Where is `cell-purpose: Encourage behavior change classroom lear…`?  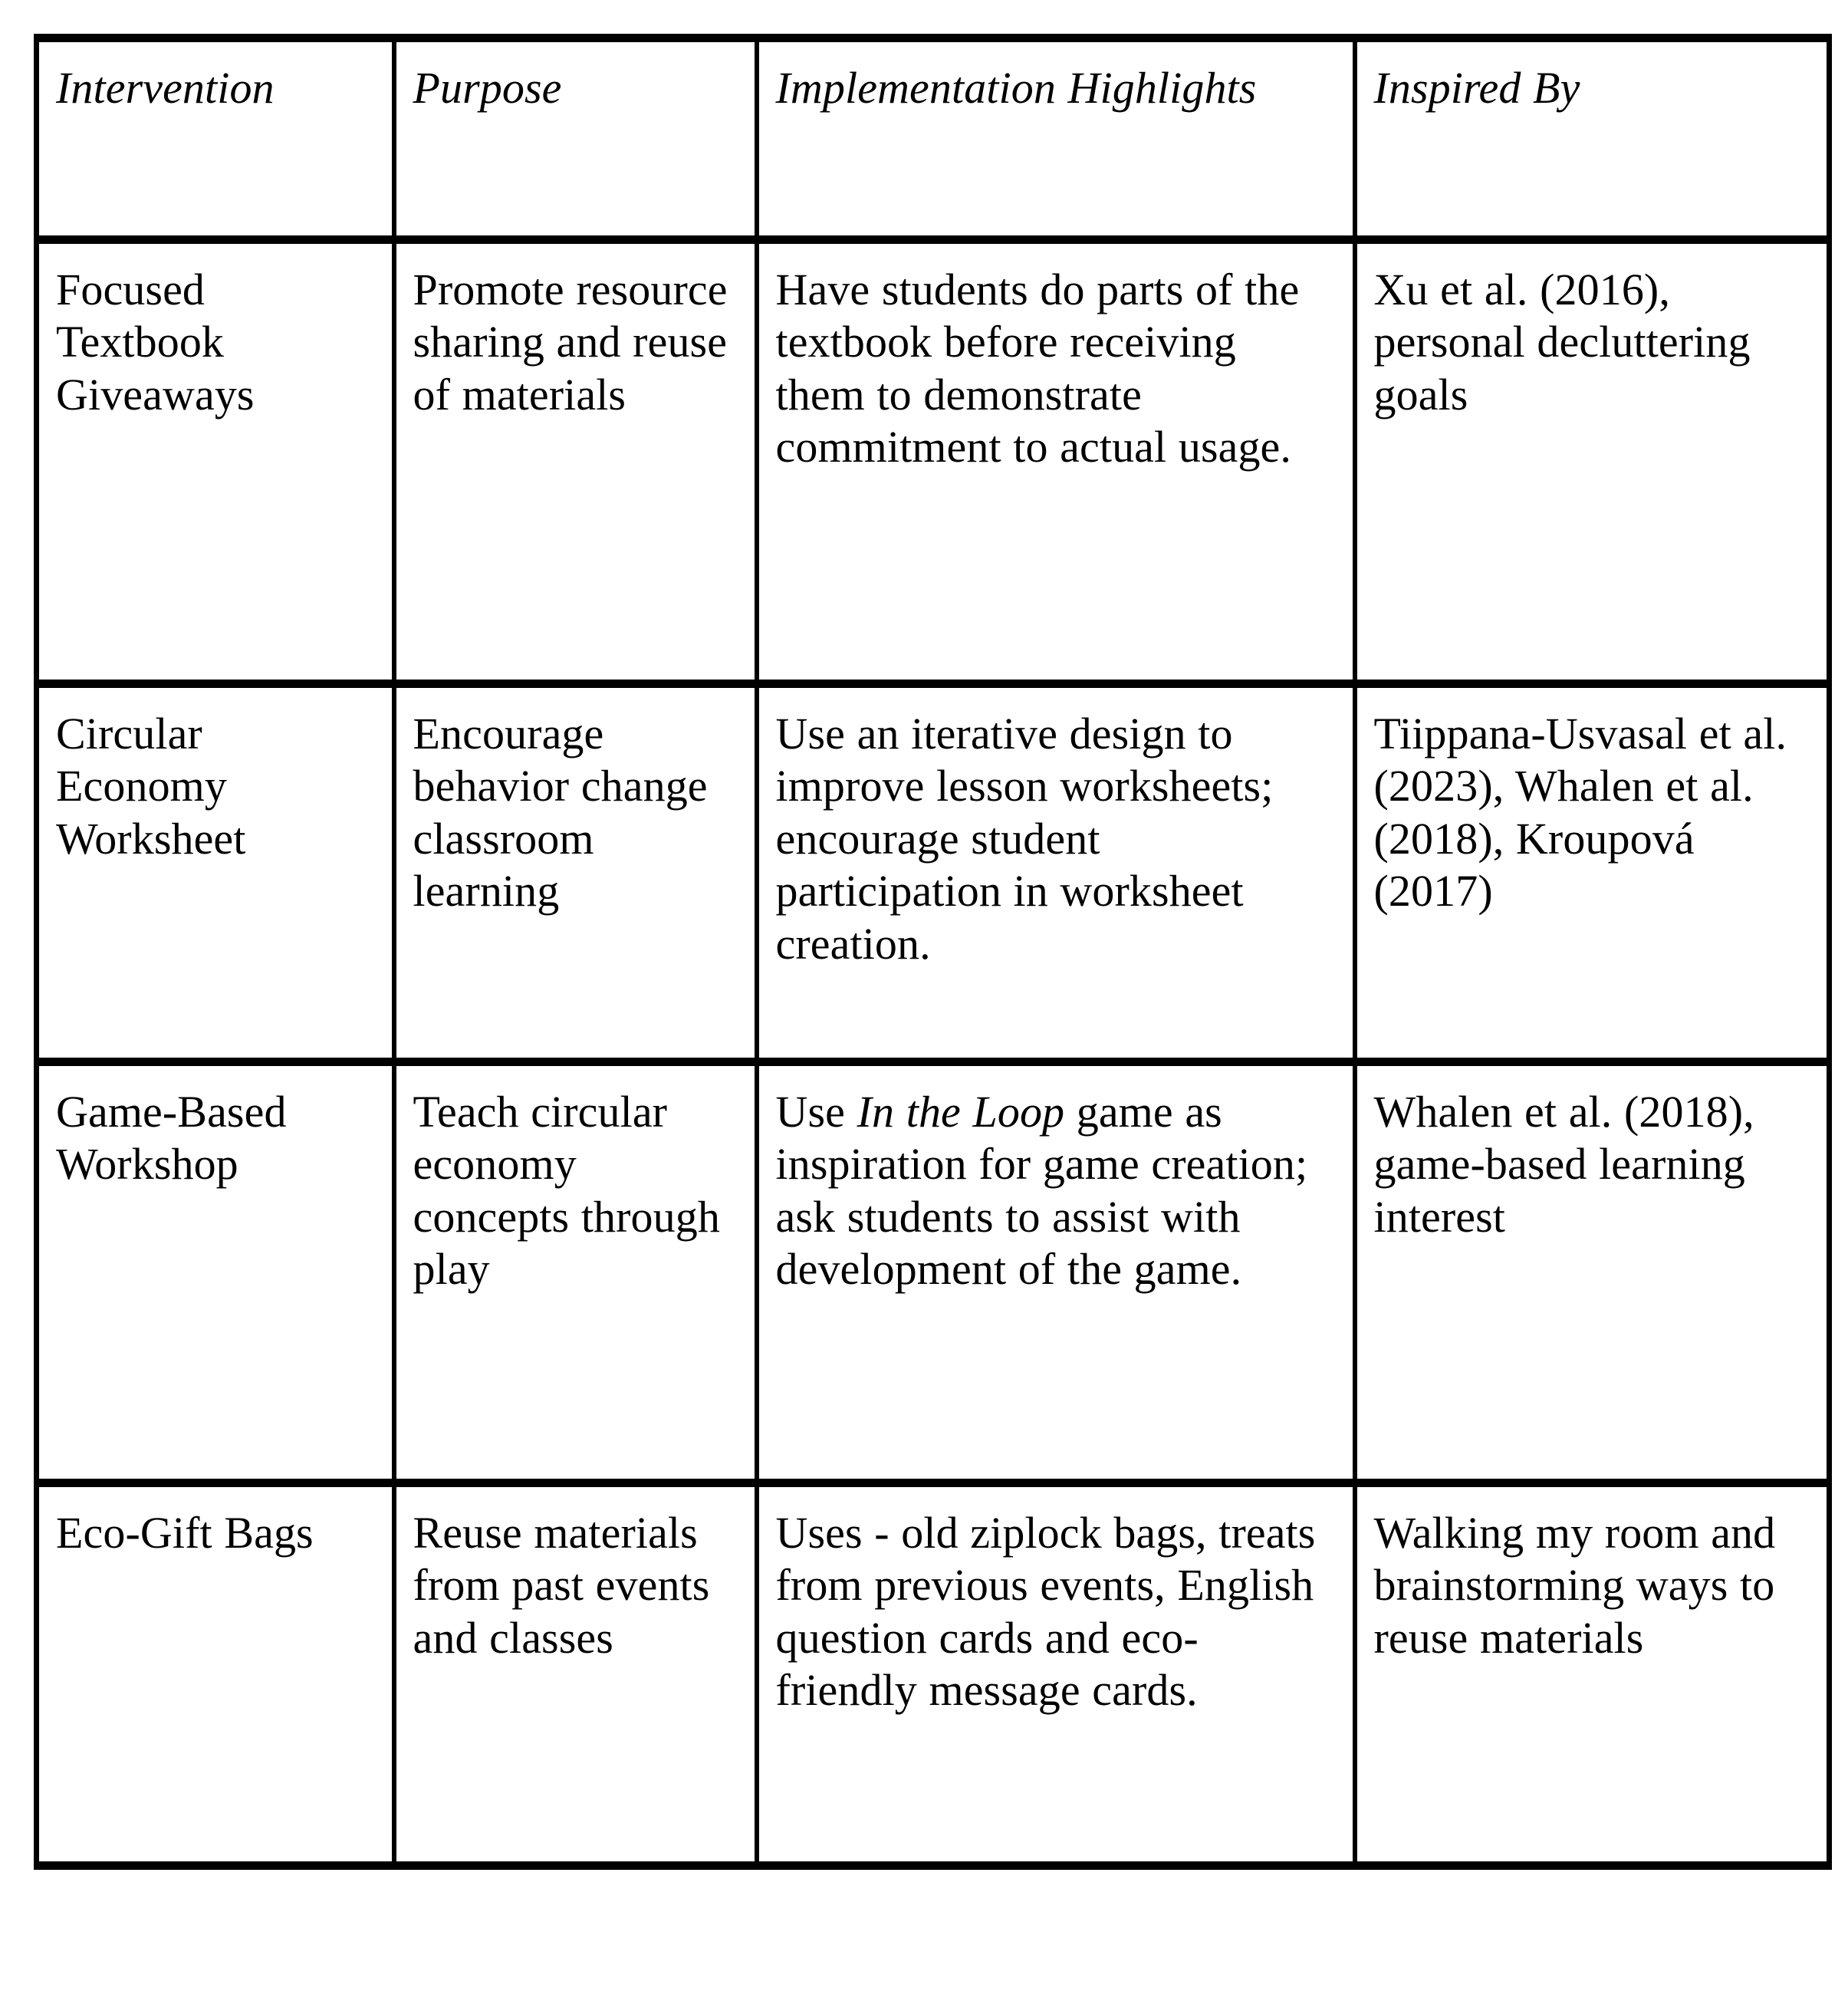
cell-purpose: Encourage behavior change classroom lear… is located at coordinates (574, 873).